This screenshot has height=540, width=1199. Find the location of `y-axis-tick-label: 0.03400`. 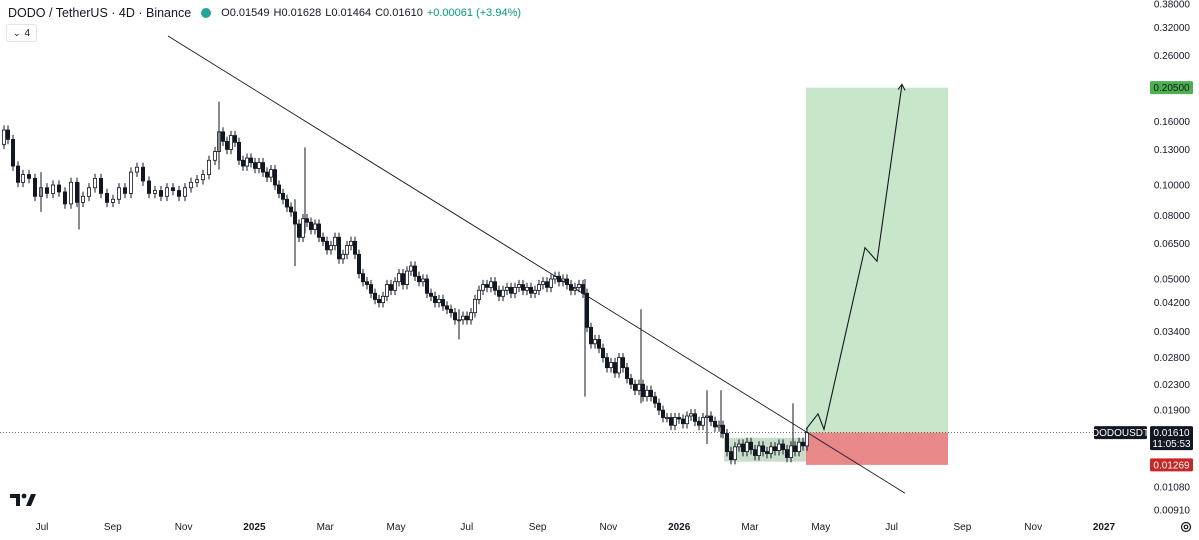

y-axis-tick-label: 0.03400 is located at coordinates (1172, 332).